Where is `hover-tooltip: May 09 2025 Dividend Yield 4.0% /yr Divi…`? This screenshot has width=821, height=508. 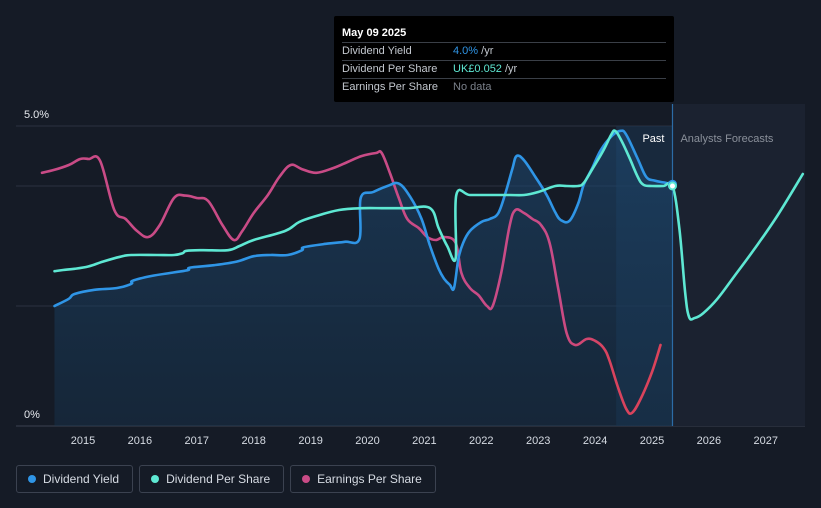
hover-tooltip: May 09 2025 Dividend Yield 4.0% /yr Divi… is located at coordinates (504, 59).